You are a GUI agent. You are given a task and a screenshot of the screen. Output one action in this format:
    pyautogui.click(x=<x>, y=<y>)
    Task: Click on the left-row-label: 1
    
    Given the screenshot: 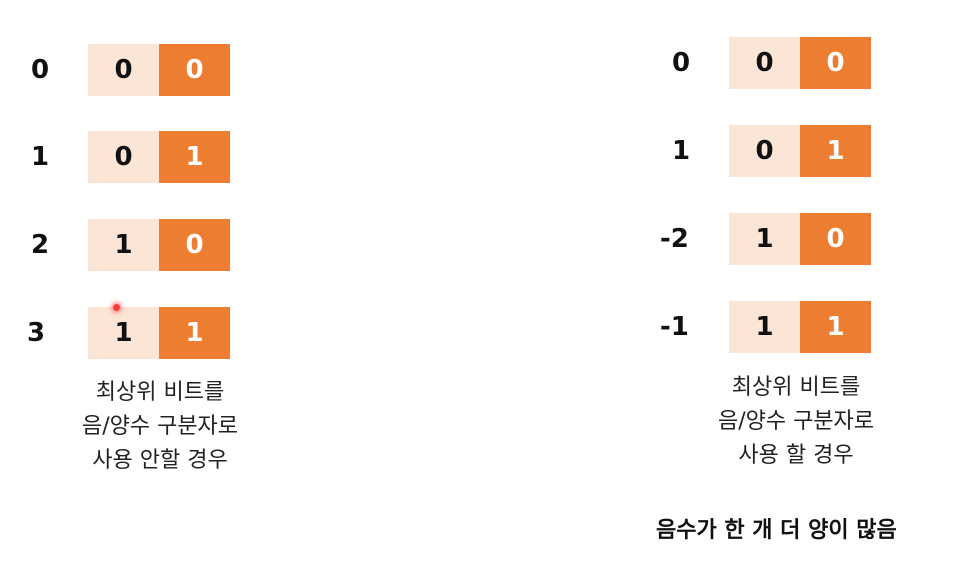 What is the action you would take?
    pyautogui.click(x=40, y=157)
    